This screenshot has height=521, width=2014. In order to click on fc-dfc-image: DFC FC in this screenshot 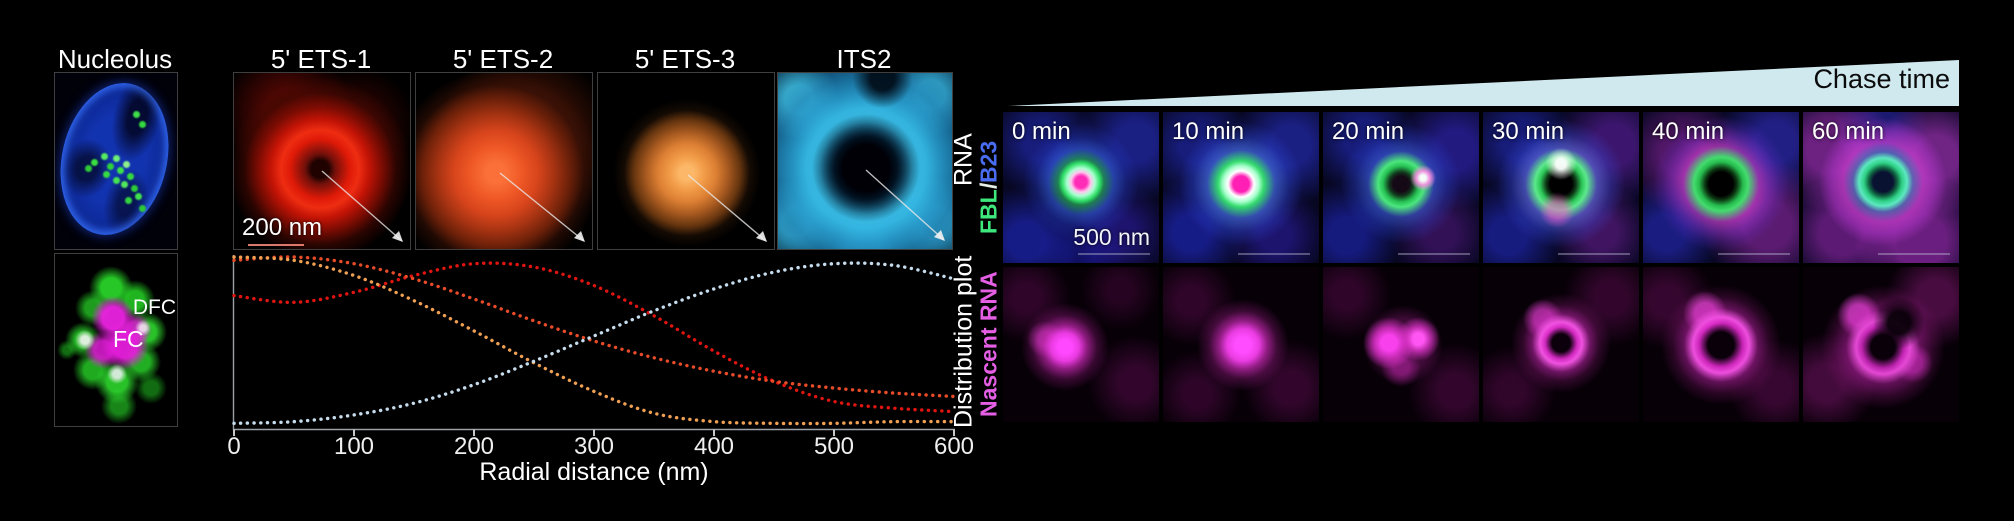, I will do `click(116, 340)`.